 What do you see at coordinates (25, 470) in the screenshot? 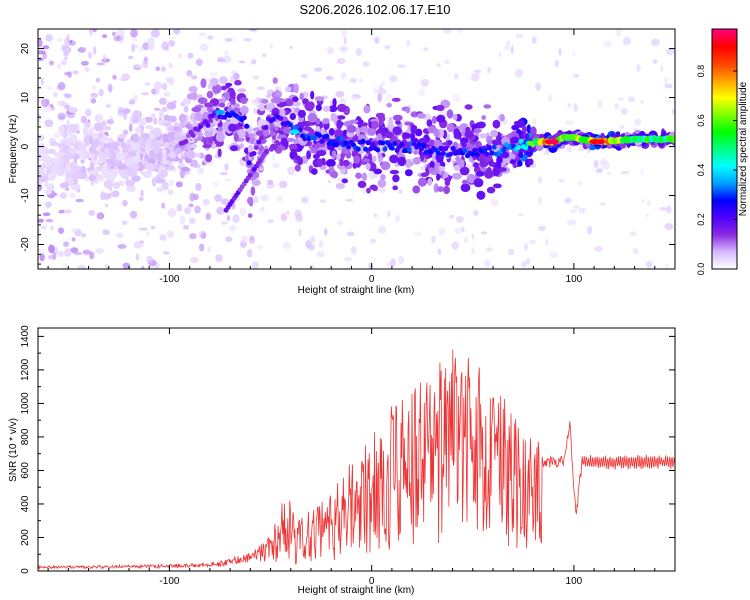
I see `snr-y-tick-label: 600` at bounding box center [25, 470].